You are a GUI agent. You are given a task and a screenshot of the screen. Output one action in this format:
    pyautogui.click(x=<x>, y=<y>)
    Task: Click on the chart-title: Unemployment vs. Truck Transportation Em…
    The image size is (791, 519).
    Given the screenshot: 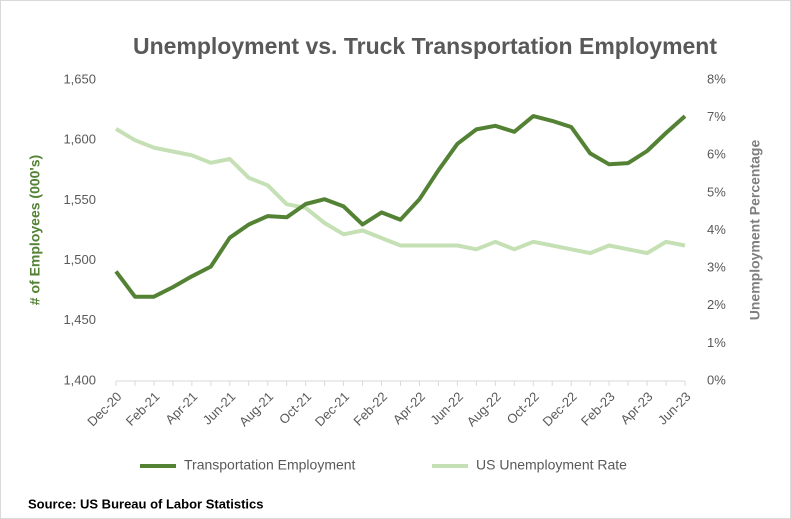 What is the action you would take?
    pyautogui.click(x=425, y=46)
    